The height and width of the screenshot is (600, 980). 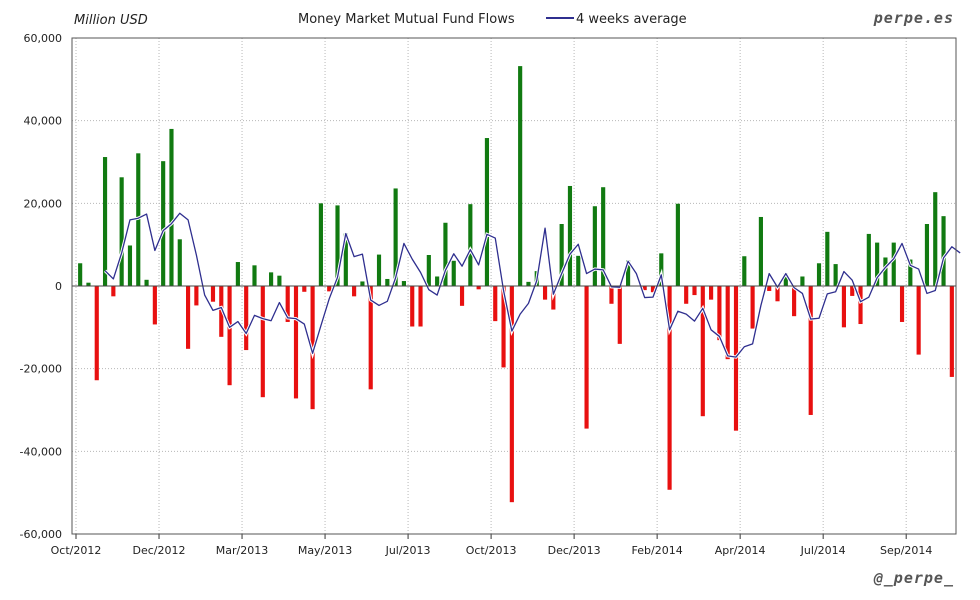 What do you see at coordinates (58, 286) in the screenshot?
I see `y-tick-label: 0` at bounding box center [58, 286].